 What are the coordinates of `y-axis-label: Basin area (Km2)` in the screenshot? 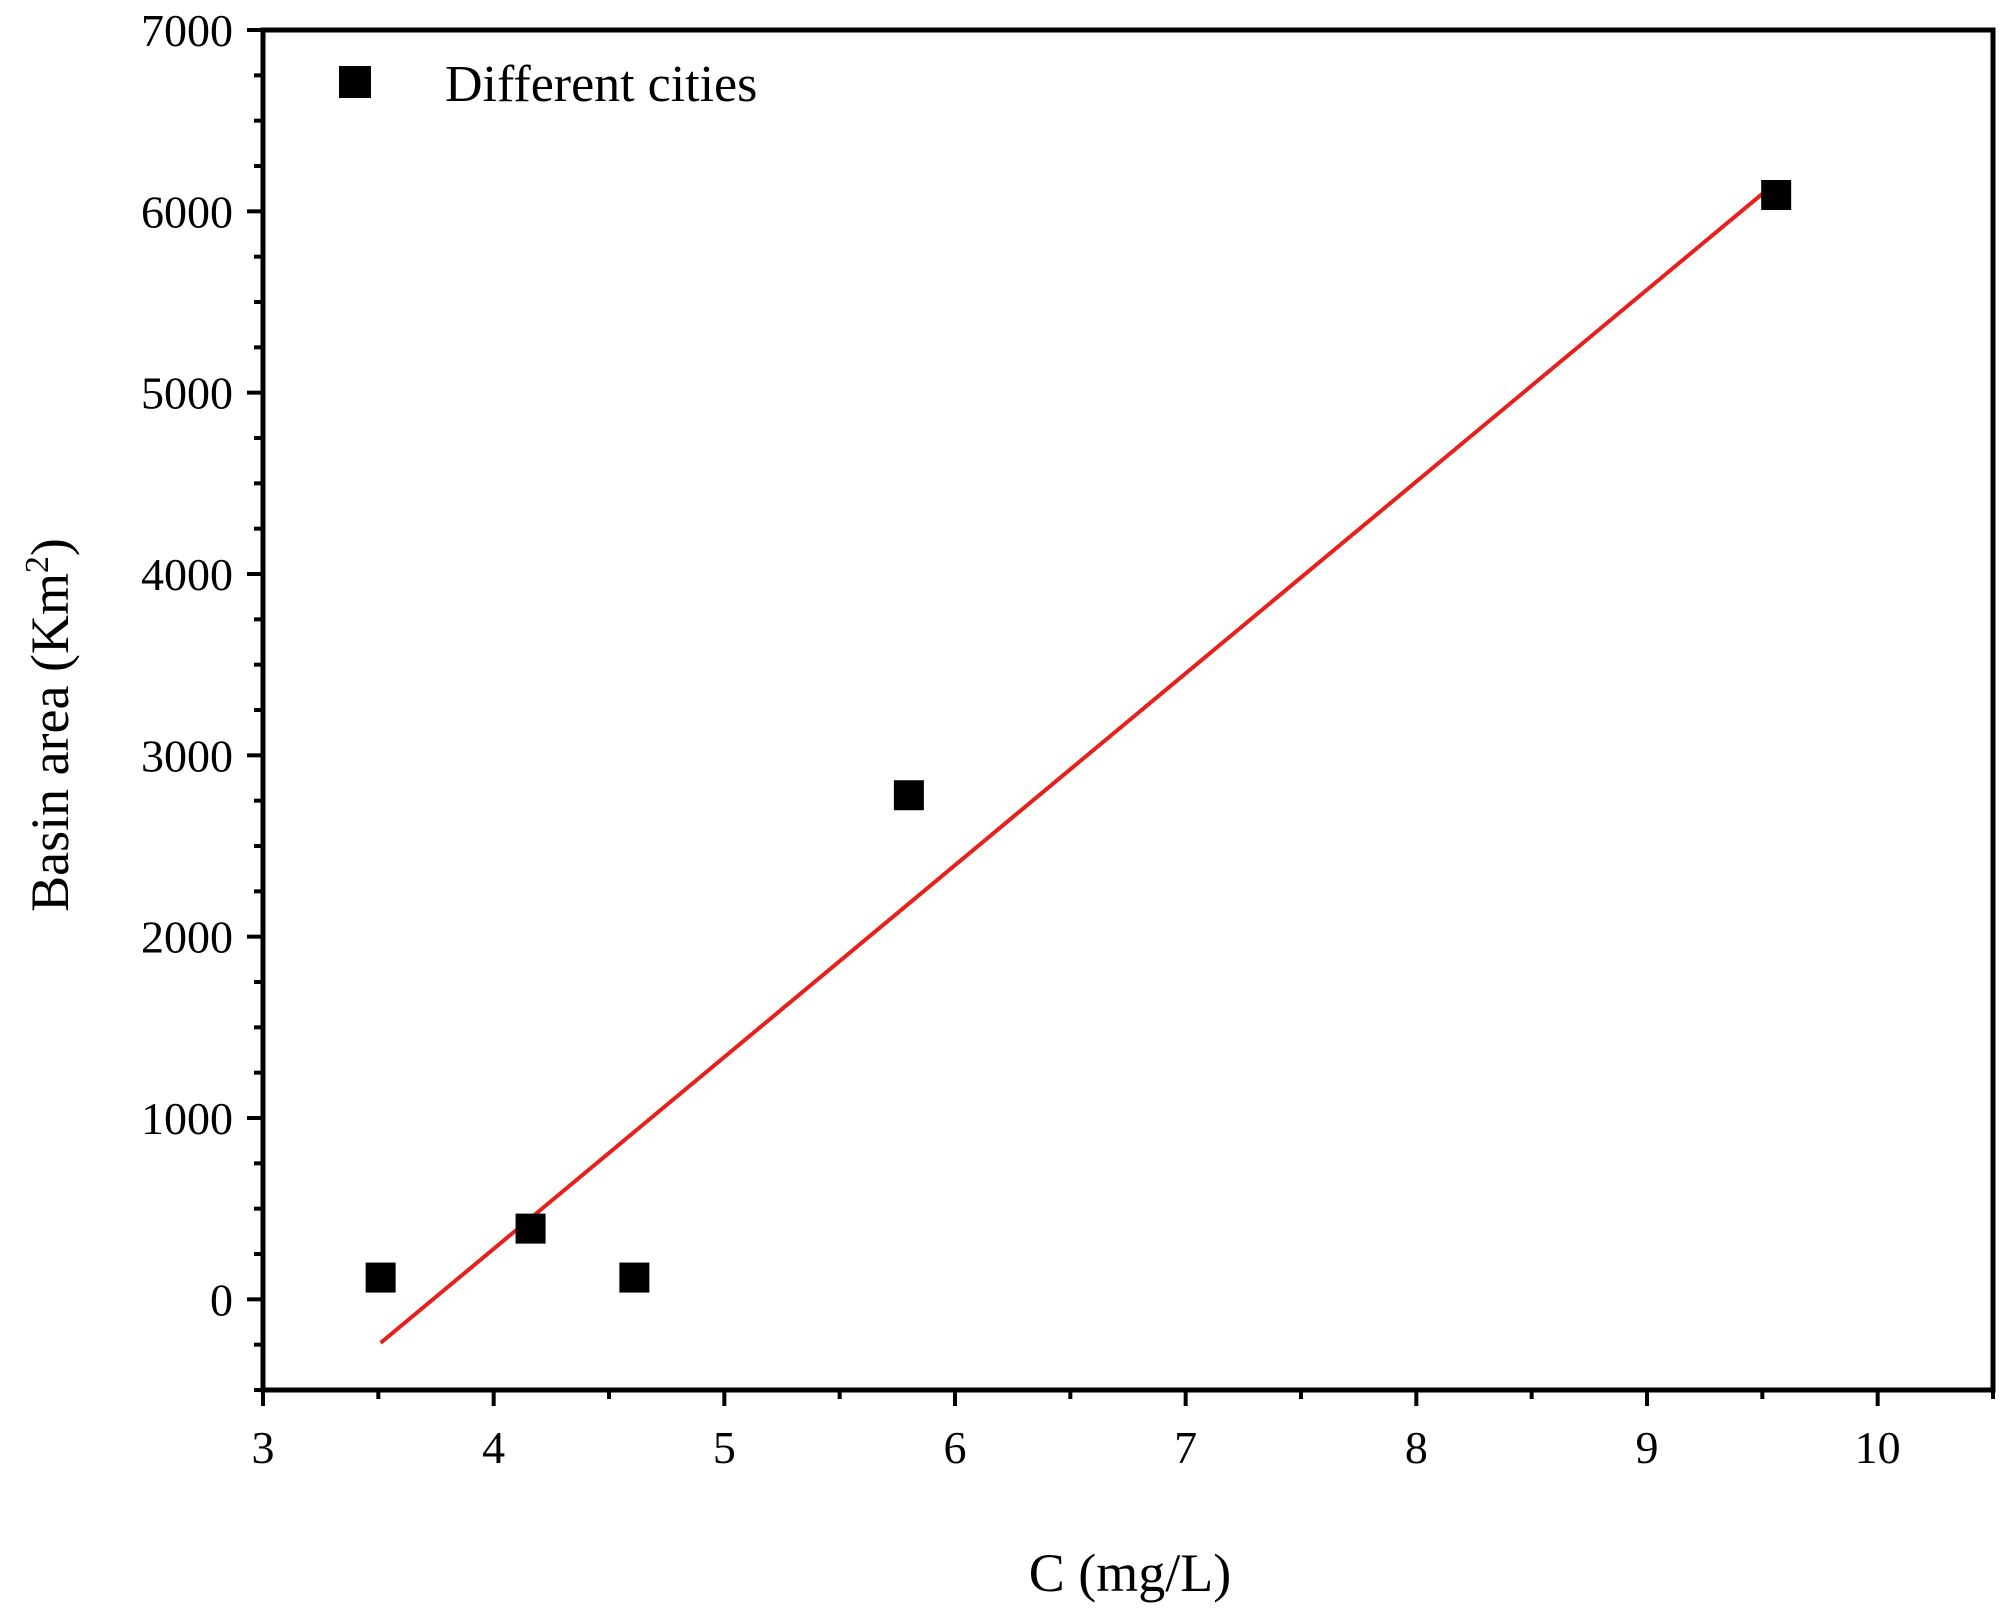 It's located at (49, 725).